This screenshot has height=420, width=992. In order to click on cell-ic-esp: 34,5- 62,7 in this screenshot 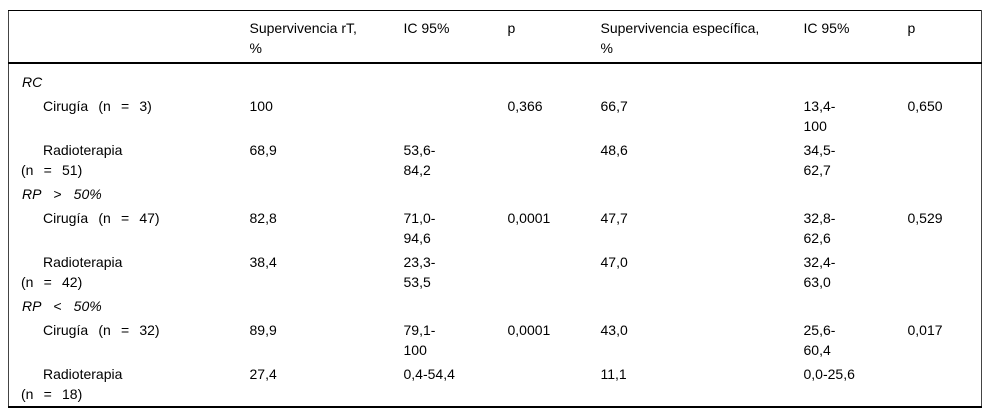, I will do `click(819, 160)`.